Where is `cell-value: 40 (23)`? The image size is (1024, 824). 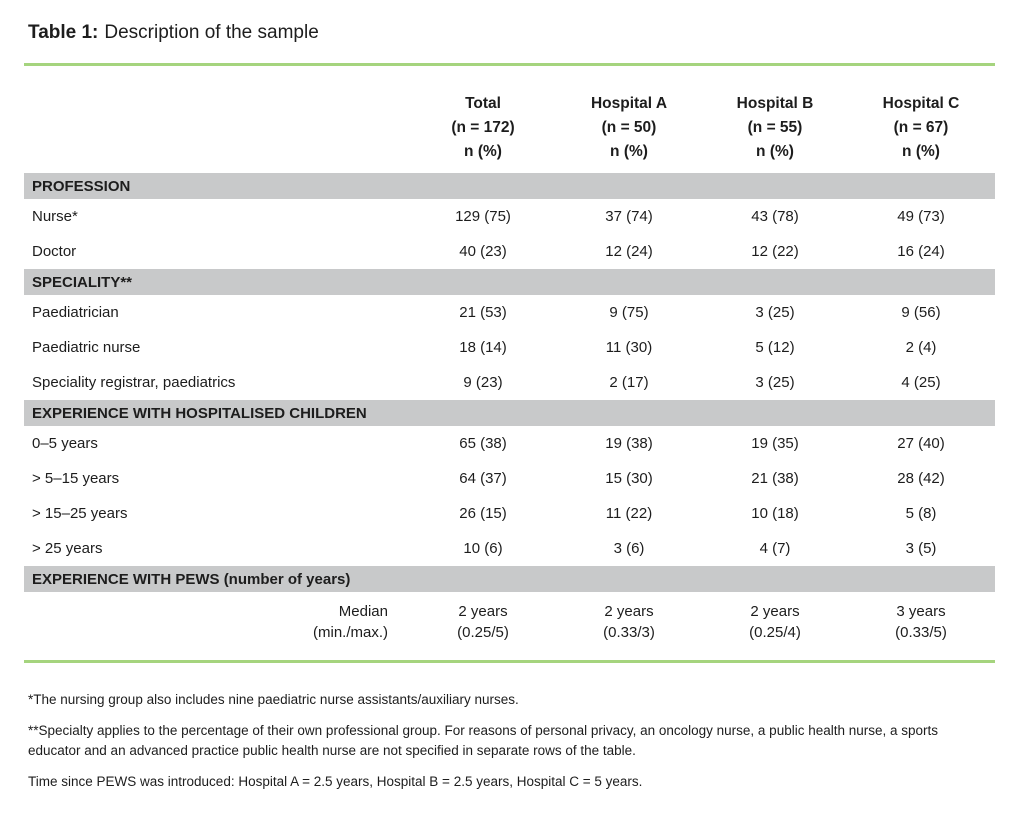 cell-value: 40 (23) is located at coordinates (483, 251).